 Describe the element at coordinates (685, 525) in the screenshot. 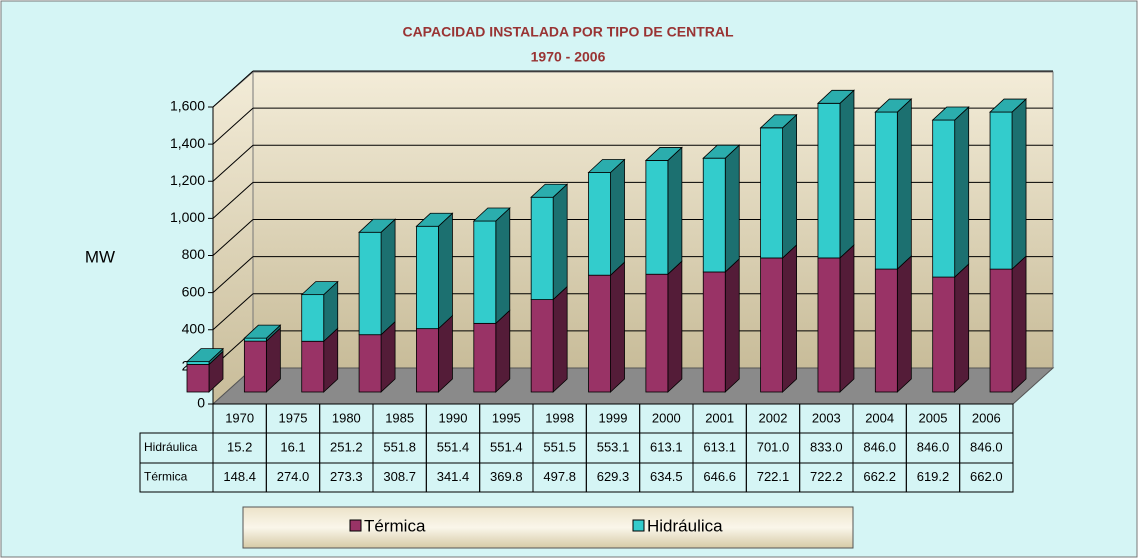

I see `legend-label: Hidráulica` at that location.